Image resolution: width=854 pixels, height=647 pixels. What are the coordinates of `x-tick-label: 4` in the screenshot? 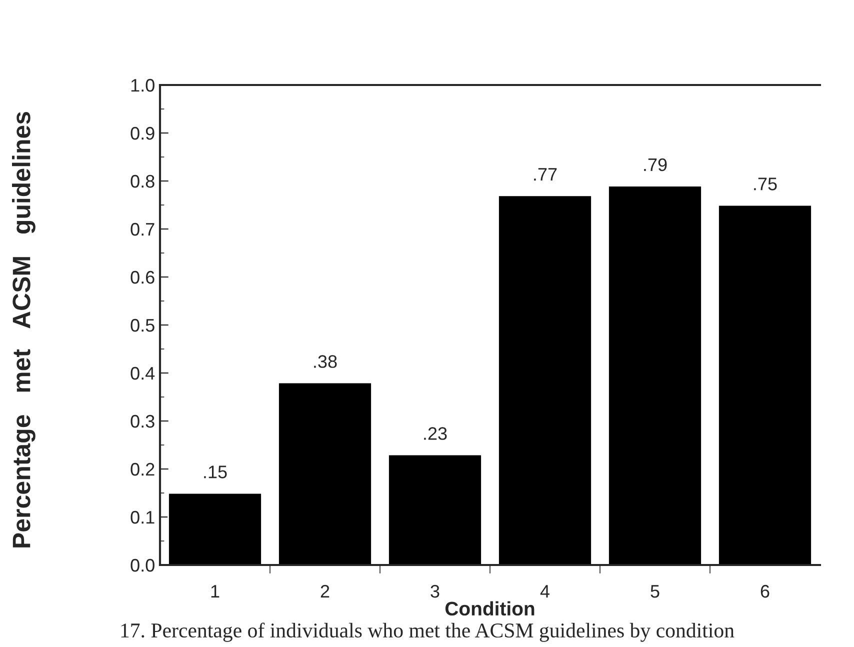 It's located at (545, 591).